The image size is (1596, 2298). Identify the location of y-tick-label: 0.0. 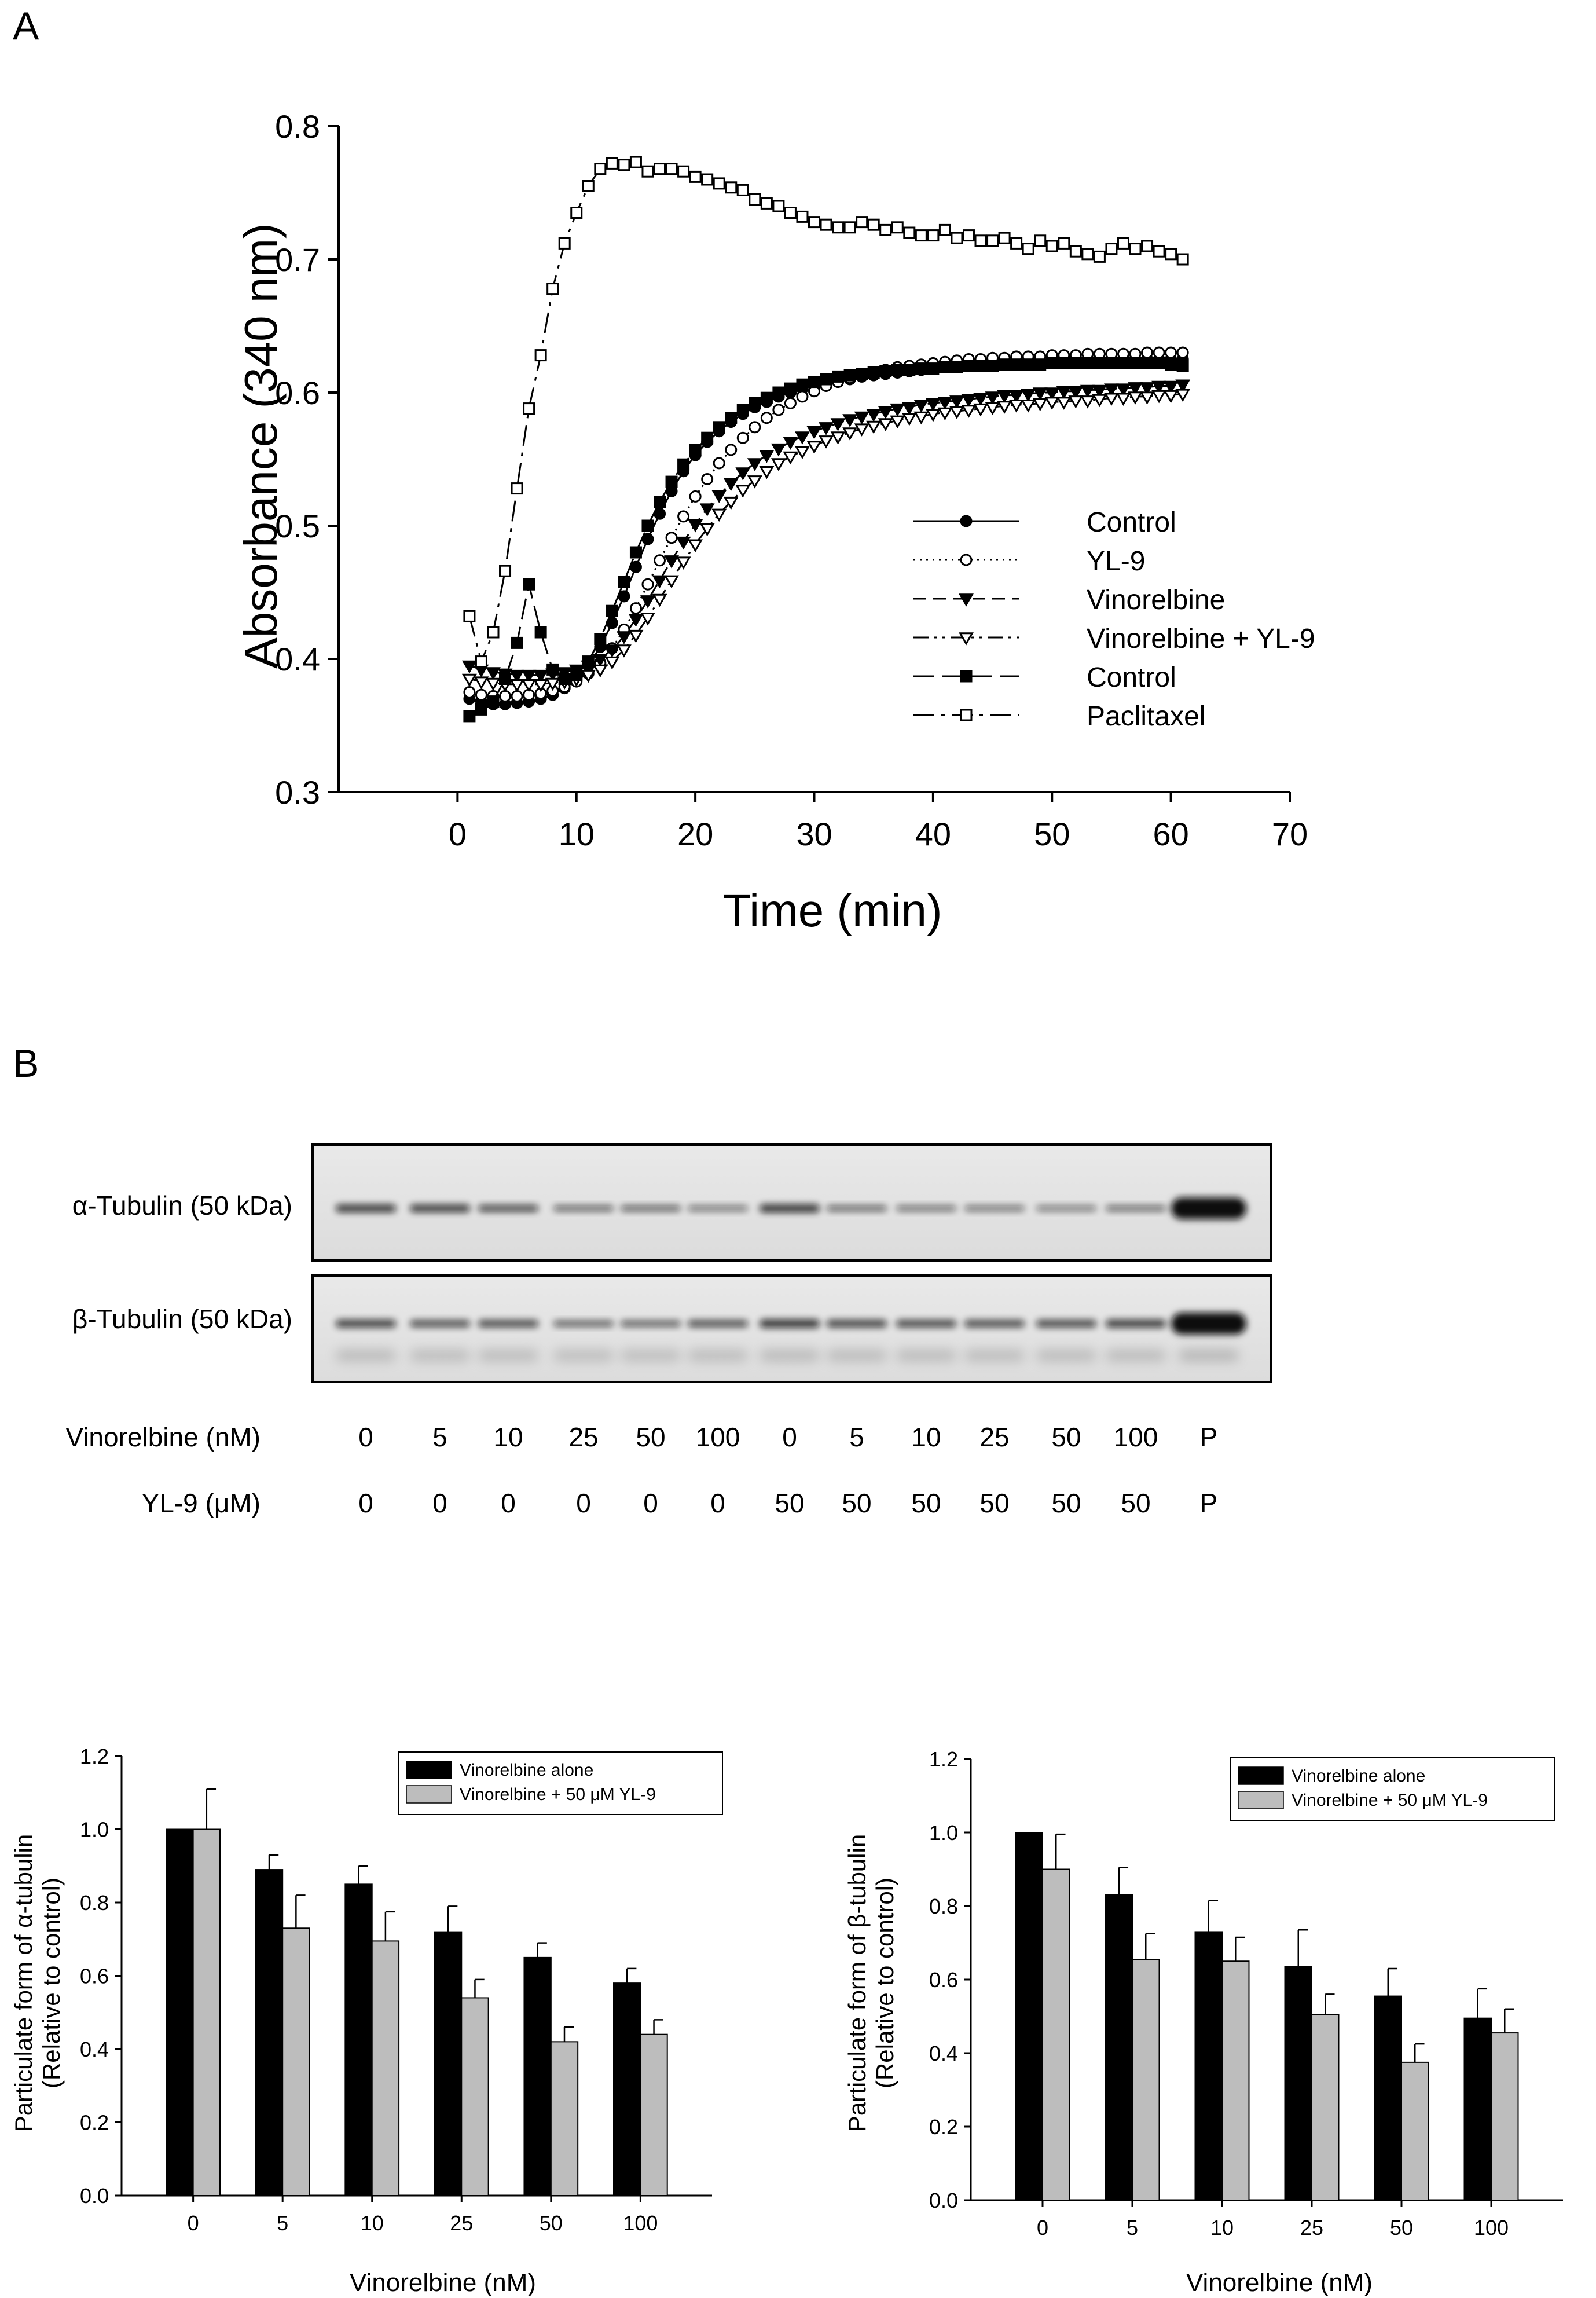
(94, 2196).